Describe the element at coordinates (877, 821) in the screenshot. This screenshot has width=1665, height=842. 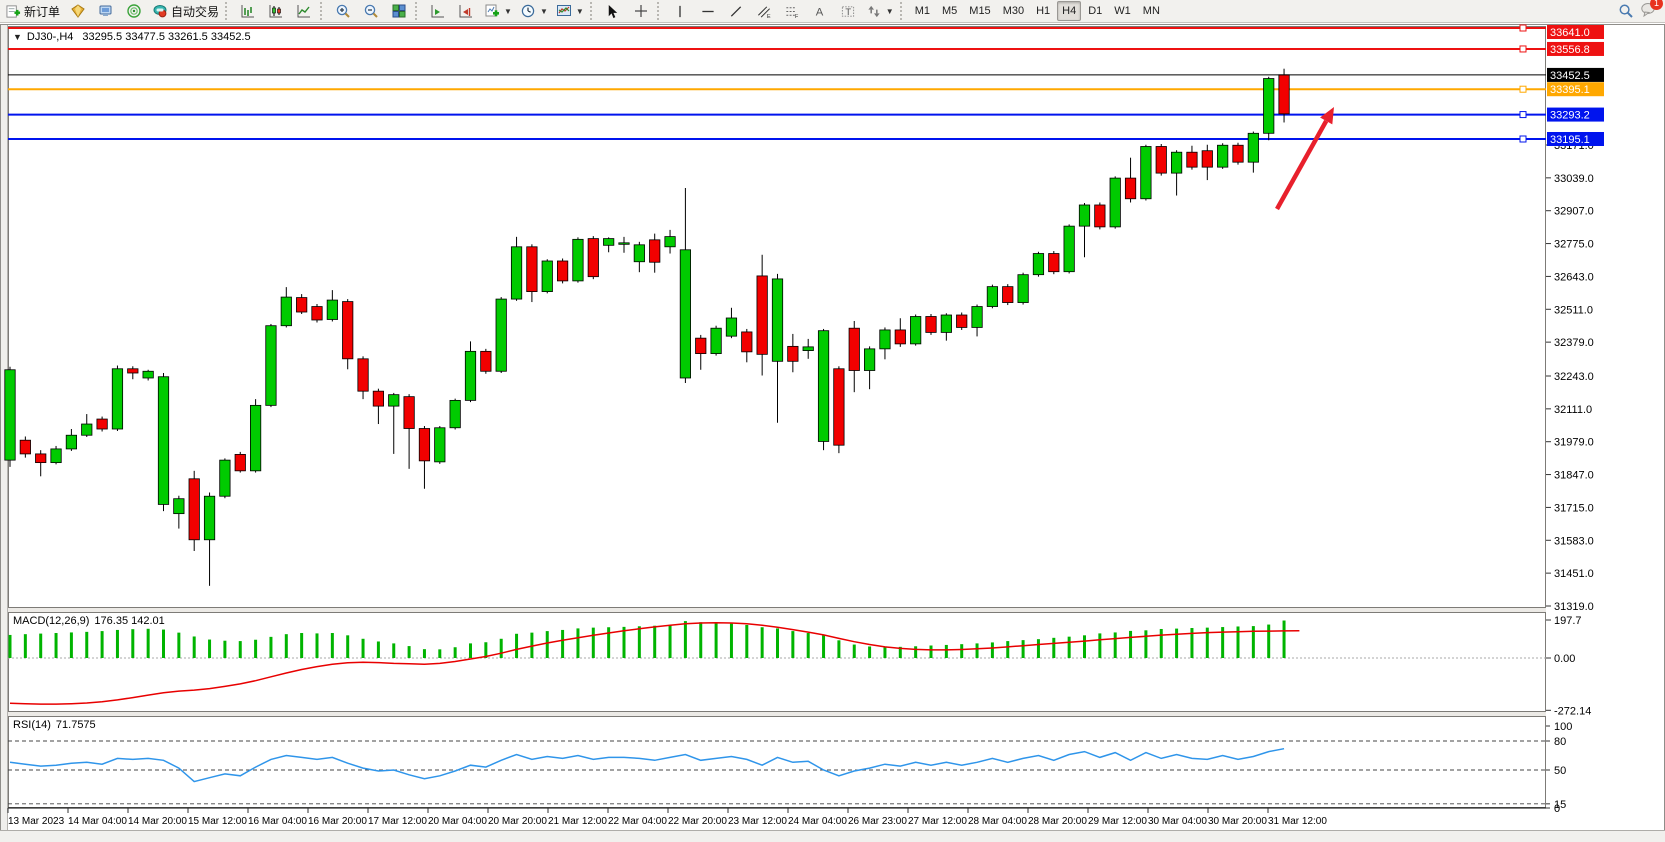
I see `svg-text: 26 Mar 23:00` at that location.